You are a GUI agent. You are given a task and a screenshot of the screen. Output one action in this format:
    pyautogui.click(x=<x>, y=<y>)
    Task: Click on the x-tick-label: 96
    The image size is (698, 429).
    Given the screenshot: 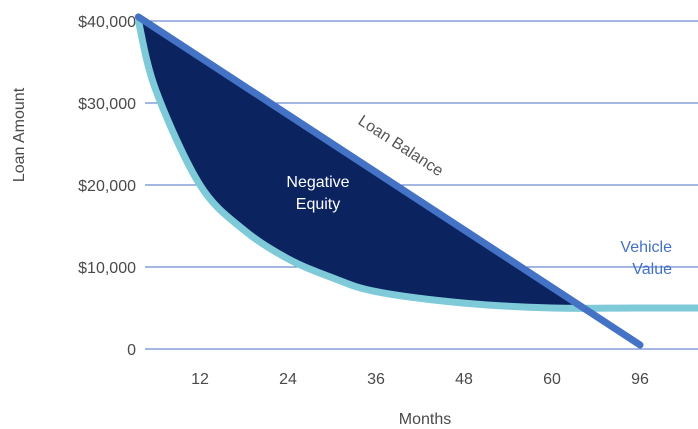 What is the action you would take?
    pyautogui.click(x=640, y=379)
    